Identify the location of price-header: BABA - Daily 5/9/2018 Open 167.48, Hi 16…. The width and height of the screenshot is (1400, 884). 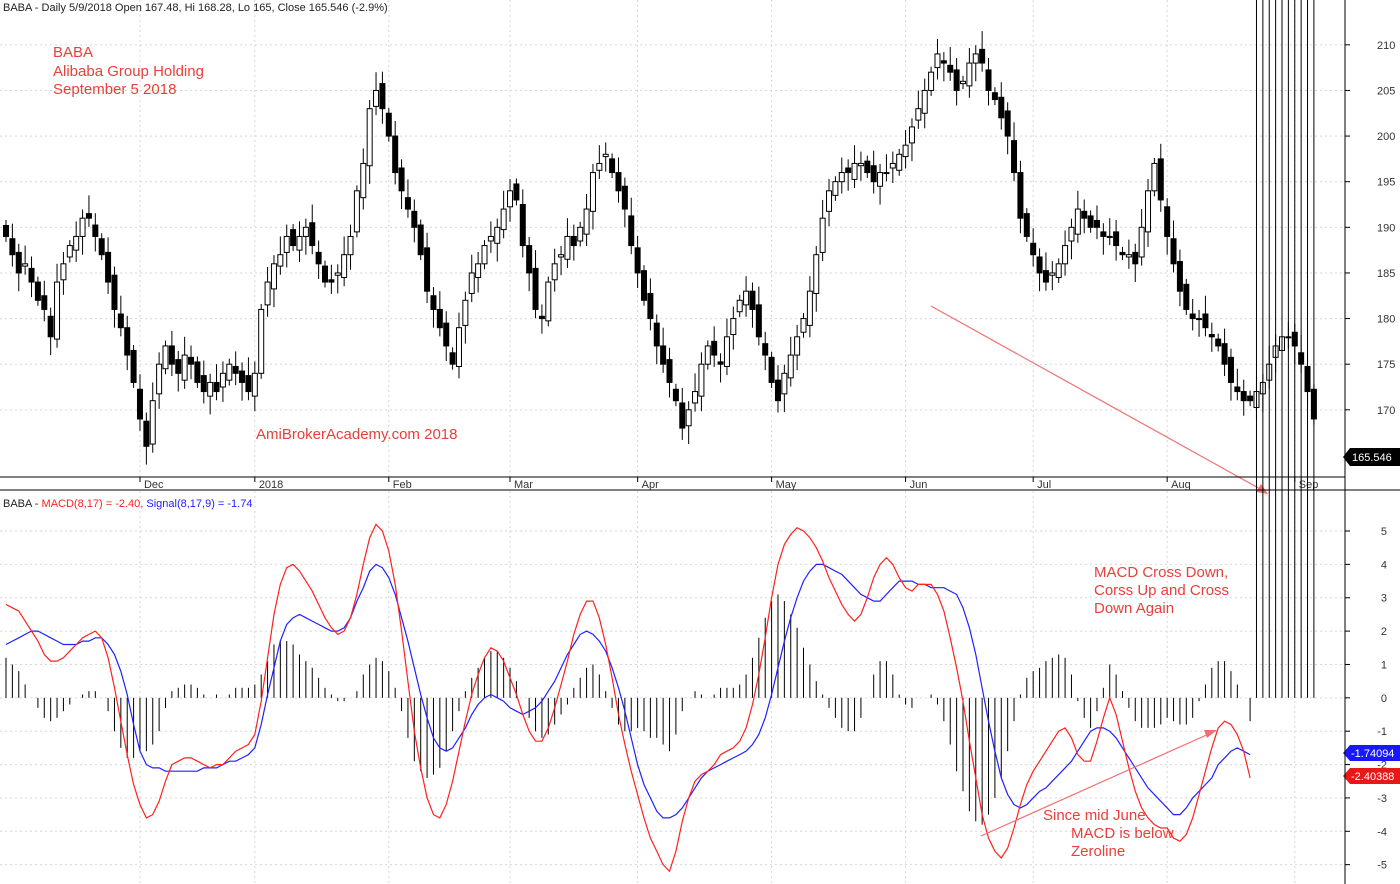
(195, 8).